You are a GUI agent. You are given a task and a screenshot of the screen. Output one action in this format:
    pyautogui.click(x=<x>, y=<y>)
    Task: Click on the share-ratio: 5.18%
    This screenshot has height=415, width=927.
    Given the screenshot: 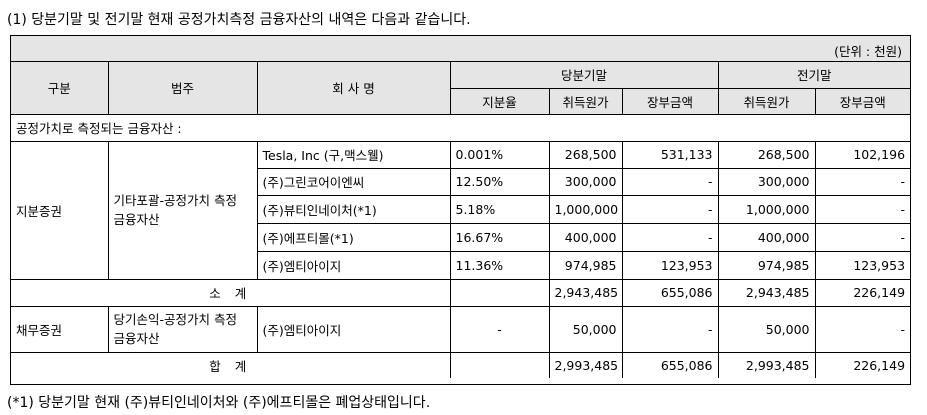 What is the action you would take?
    pyautogui.click(x=499, y=209)
    